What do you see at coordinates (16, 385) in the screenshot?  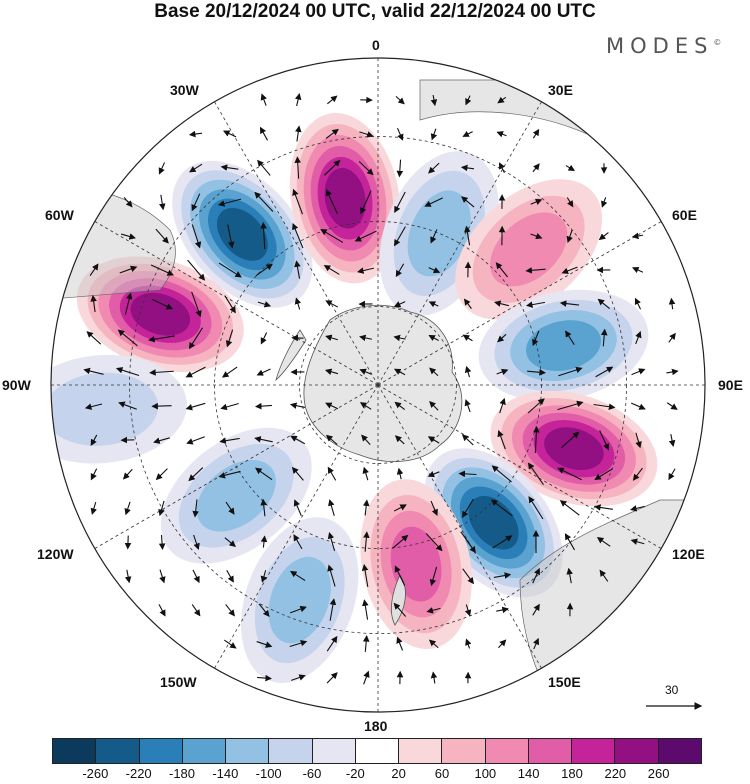 I see `lon-label-90w: 90W` at bounding box center [16, 385].